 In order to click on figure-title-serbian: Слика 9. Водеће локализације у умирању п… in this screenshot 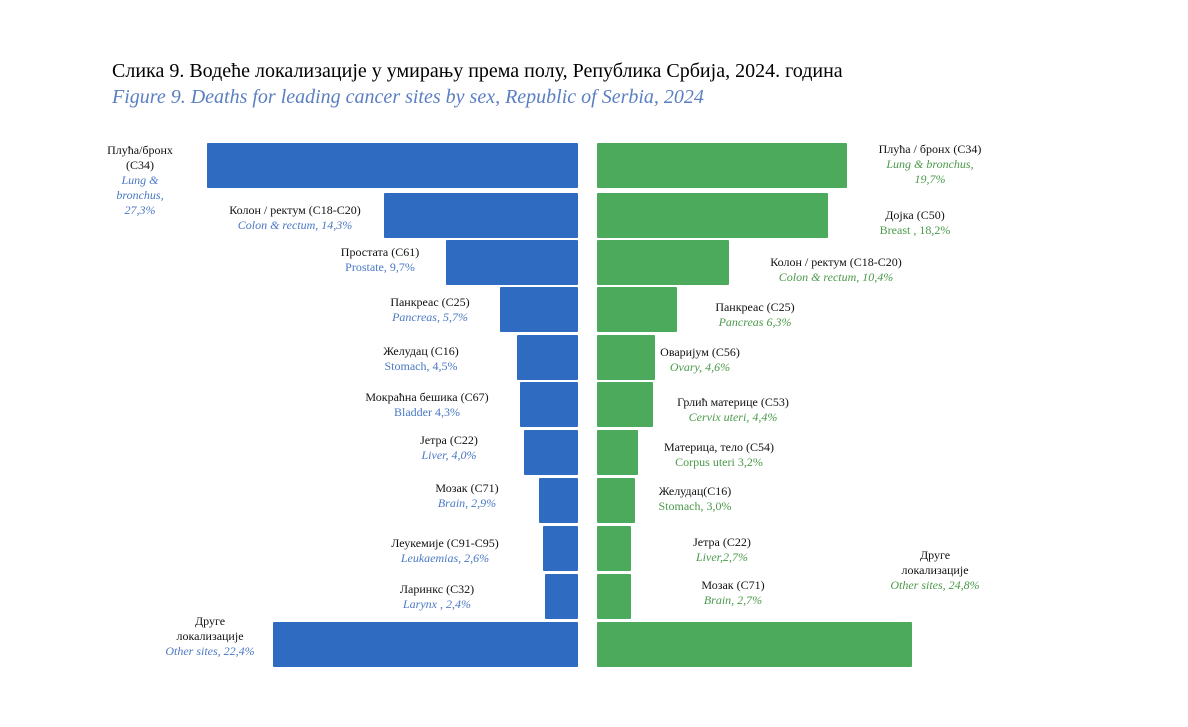, I will do `click(477, 71)`.